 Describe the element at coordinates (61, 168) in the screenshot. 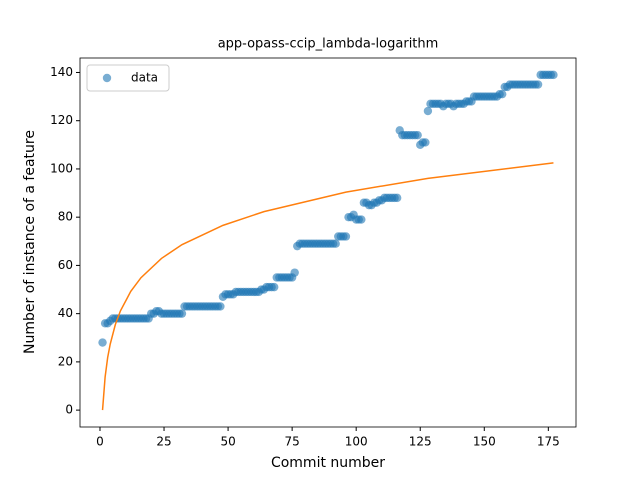

I see `y-tick-label: 100` at that location.